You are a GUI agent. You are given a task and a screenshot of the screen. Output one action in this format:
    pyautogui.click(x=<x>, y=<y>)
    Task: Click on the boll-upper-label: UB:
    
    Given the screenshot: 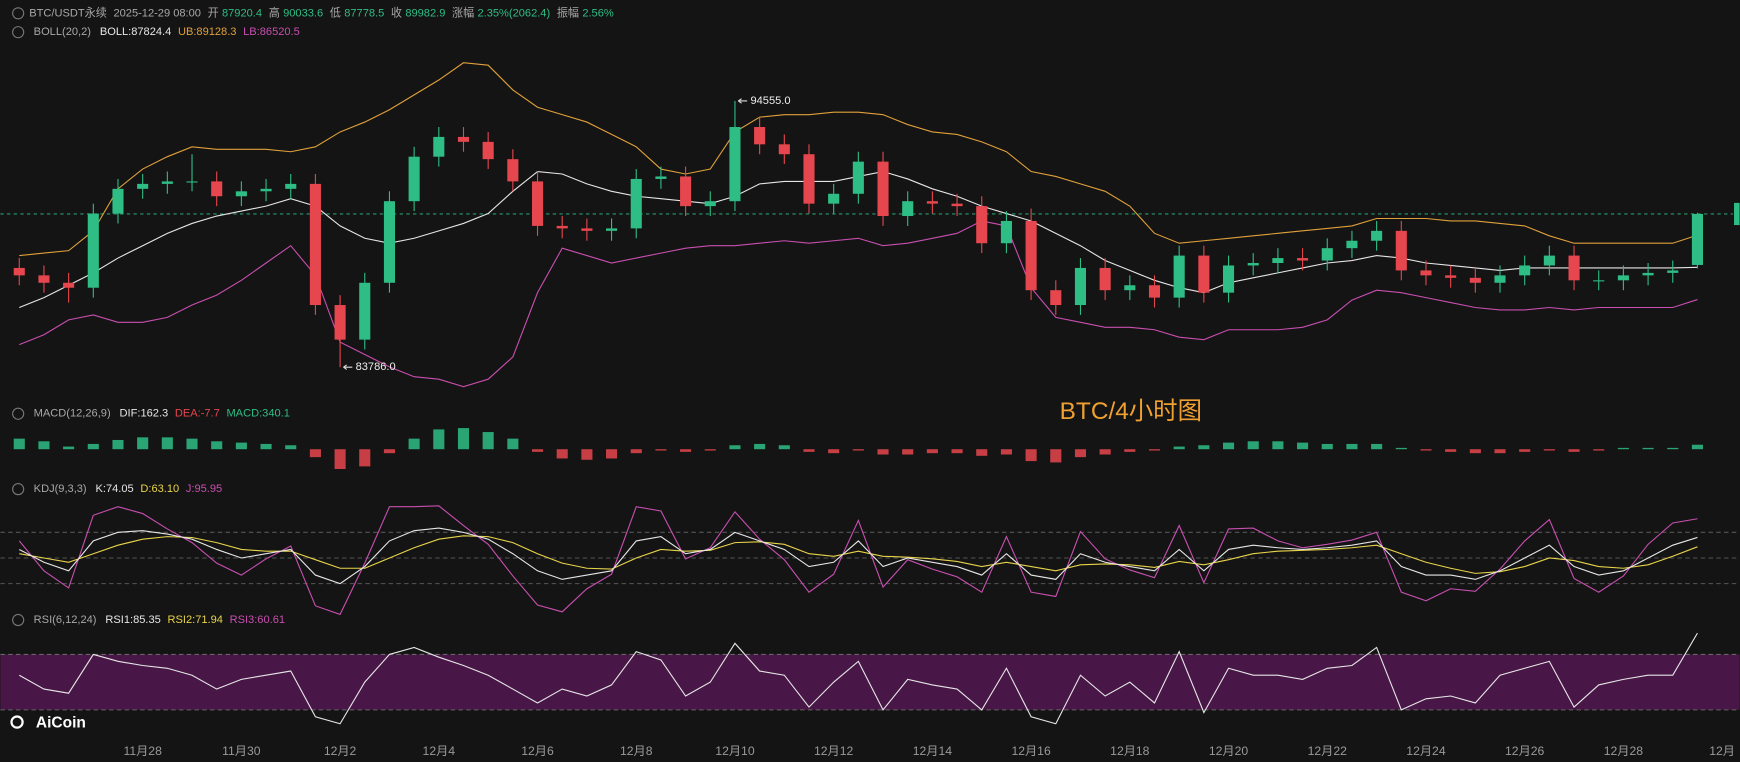 What is the action you would take?
    pyautogui.click(x=187, y=32)
    